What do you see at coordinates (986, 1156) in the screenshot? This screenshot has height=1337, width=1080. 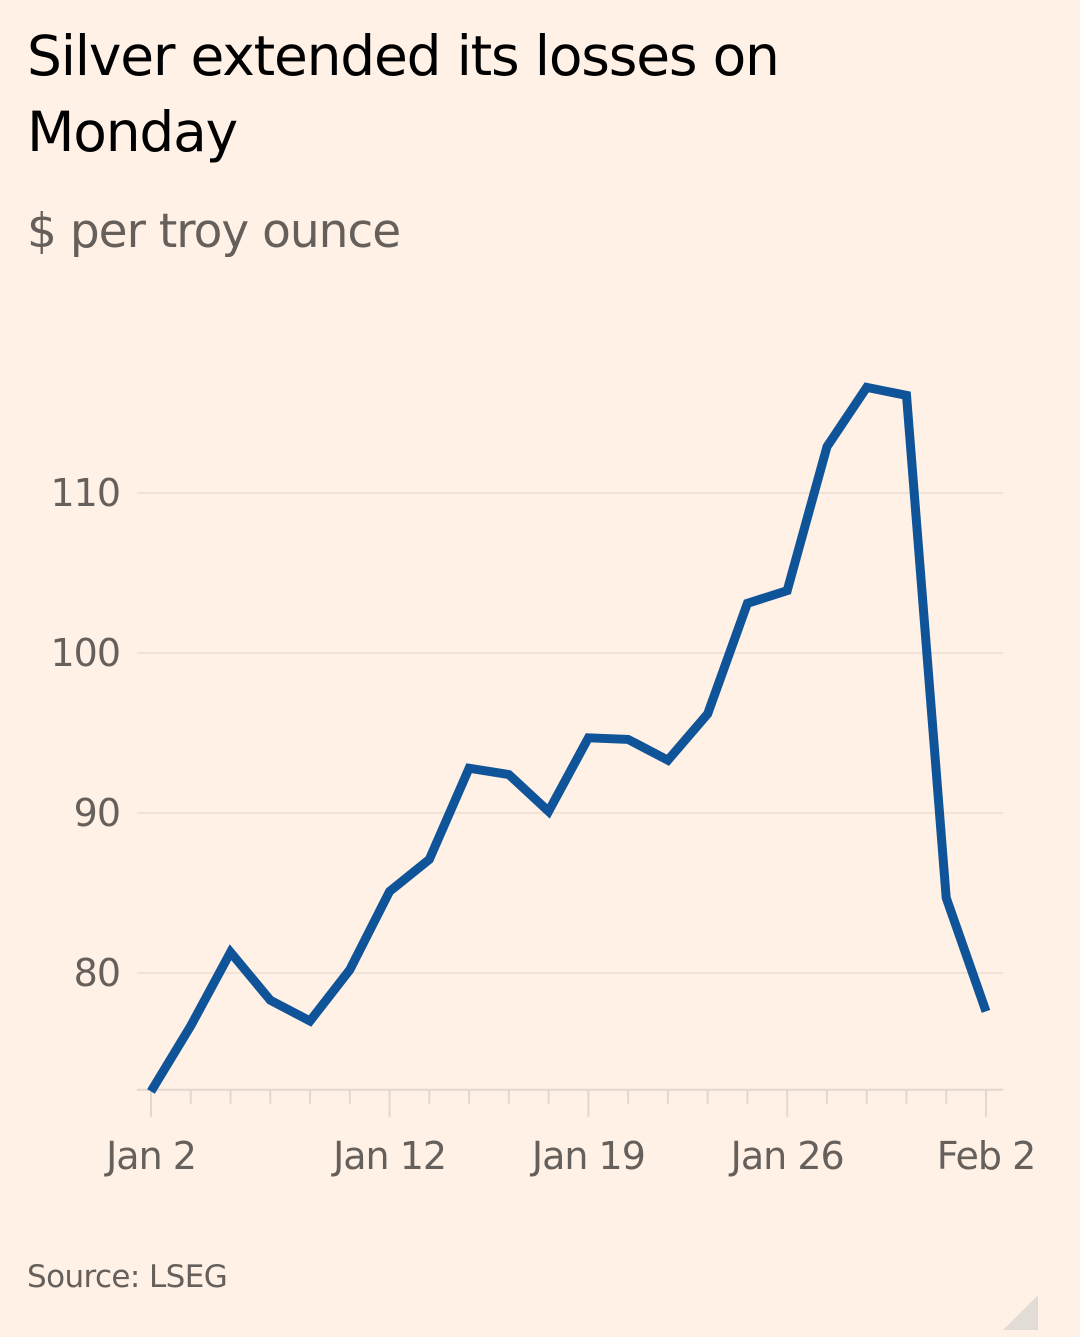 I see `x-tick-label: Feb 2` at bounding box center [986, 1156].